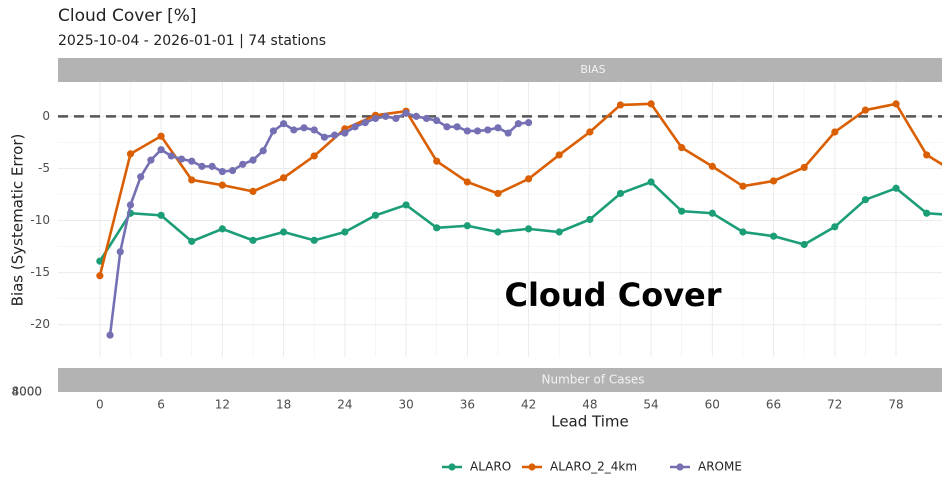 The width and height of the screenshot is (942, 478). I want to click on x-tick-label: 18, so click(283, 405).